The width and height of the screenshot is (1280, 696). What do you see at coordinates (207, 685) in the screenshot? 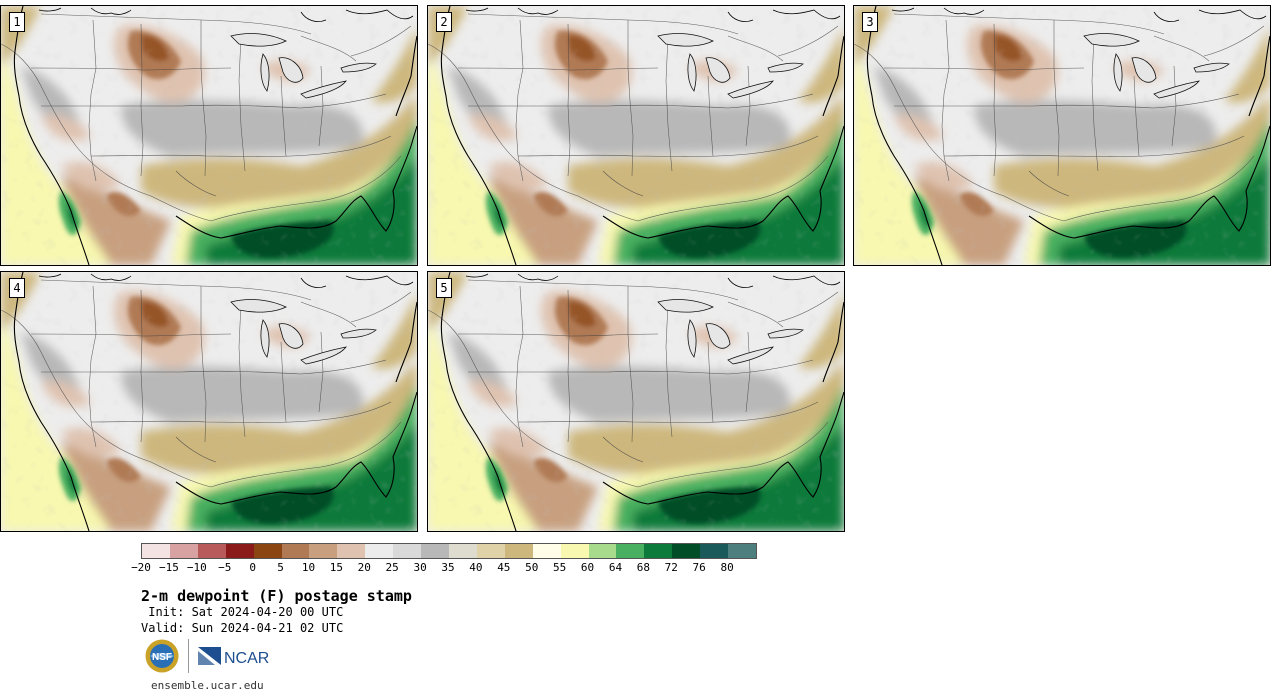
I see `footer-url: ensemble.ucar.edu` at bounding box center [207, 685].